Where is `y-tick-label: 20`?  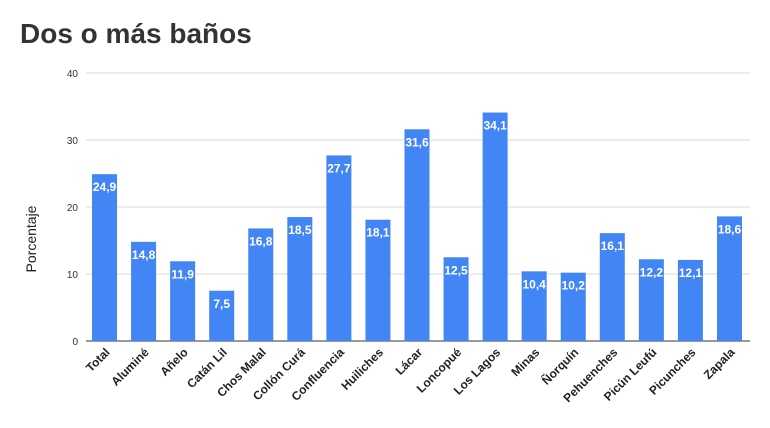 y-tick-label: 20 is located at coordinates (73, 208).